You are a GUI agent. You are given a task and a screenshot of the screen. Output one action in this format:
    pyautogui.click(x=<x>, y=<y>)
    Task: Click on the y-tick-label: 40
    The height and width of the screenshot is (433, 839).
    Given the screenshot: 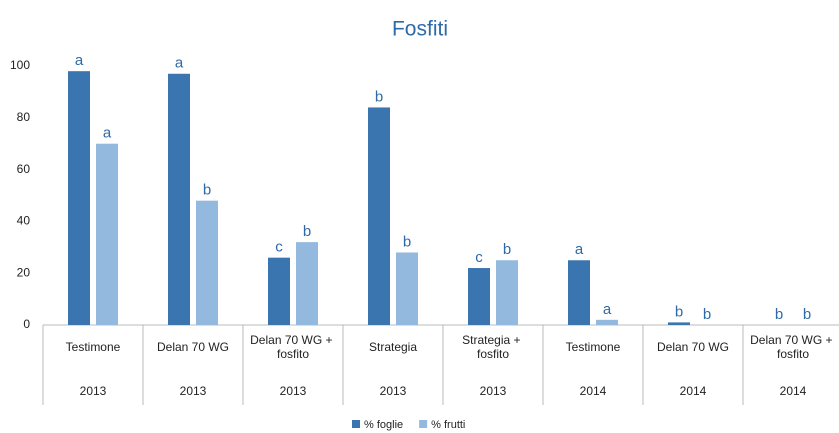 What is the action you would take?
    pyautogui.click(x=24, y=221)
    